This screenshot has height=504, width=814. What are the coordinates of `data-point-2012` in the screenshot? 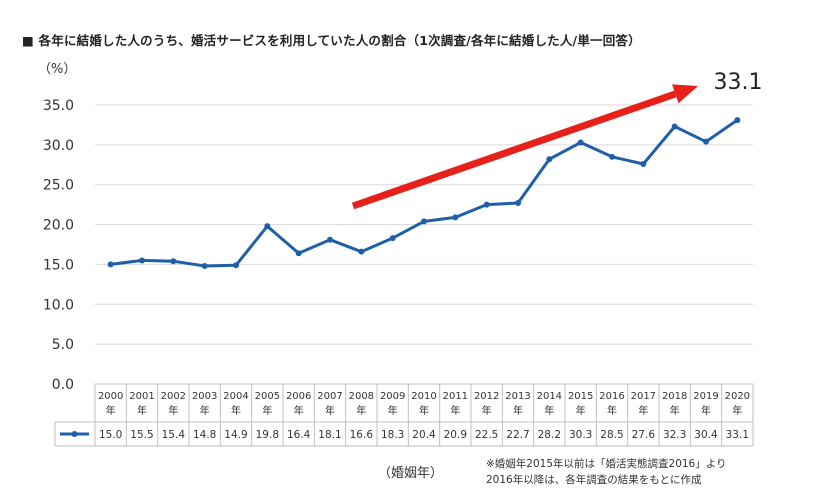 It's located at (486, 204).